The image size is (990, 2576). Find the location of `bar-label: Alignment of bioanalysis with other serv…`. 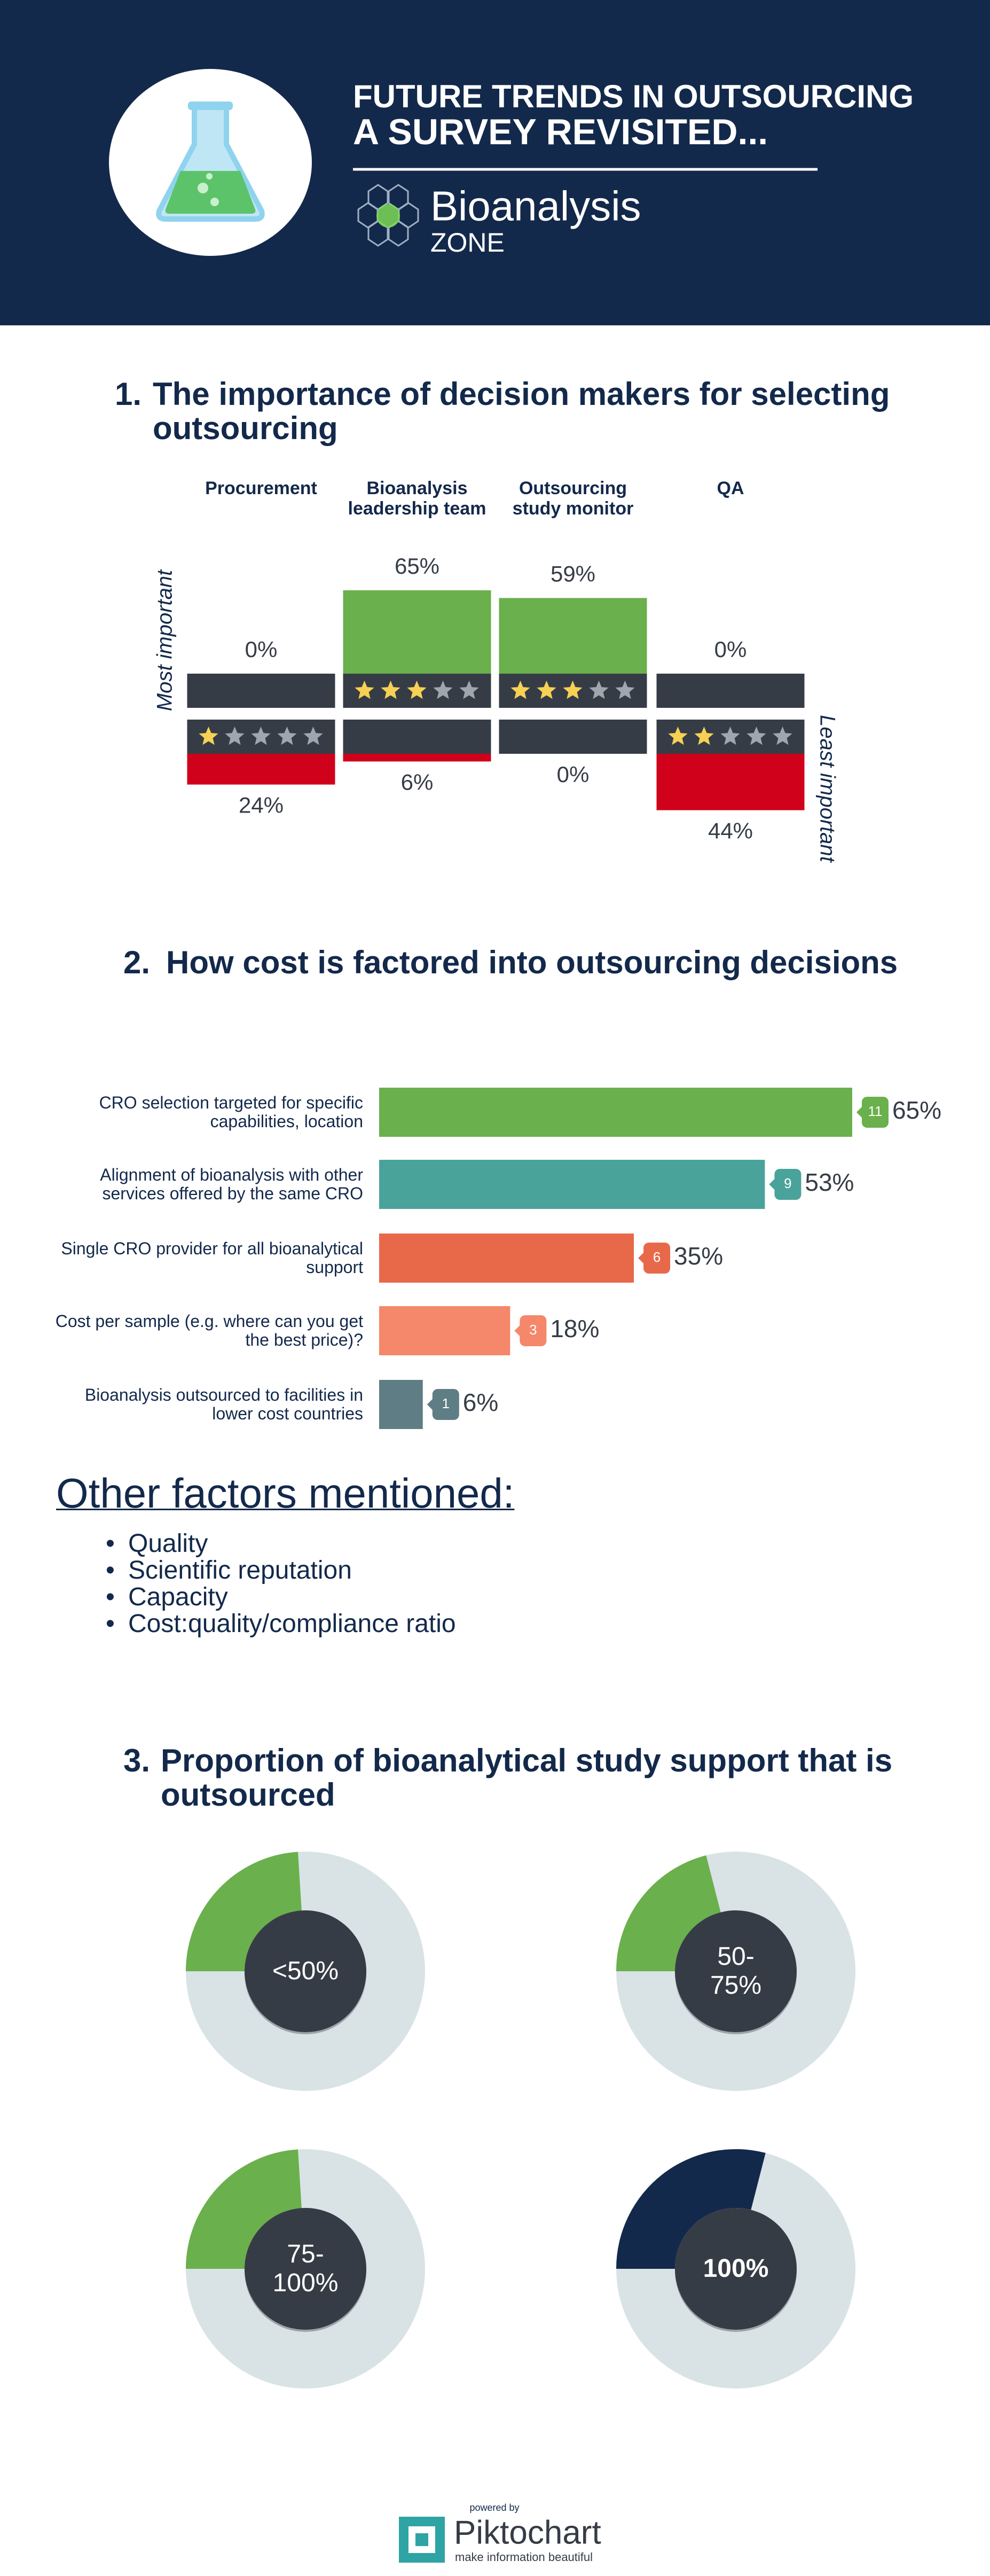

bar-label: Alignment of bioanalysis with other serv… is located at coordinates (231, 1184).